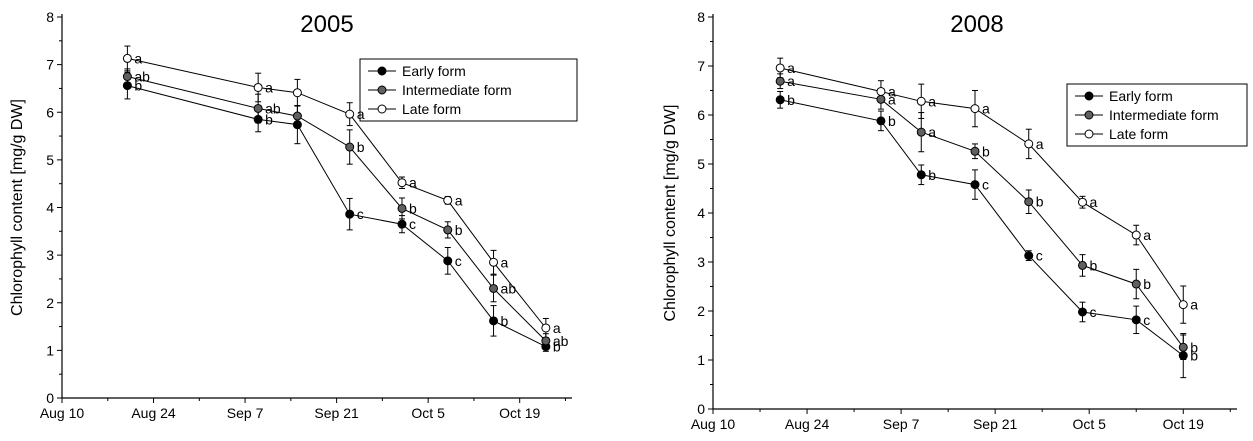 The image size is (1253, 441). I want to click on legend-label-late: Late form, so click(431, 109).